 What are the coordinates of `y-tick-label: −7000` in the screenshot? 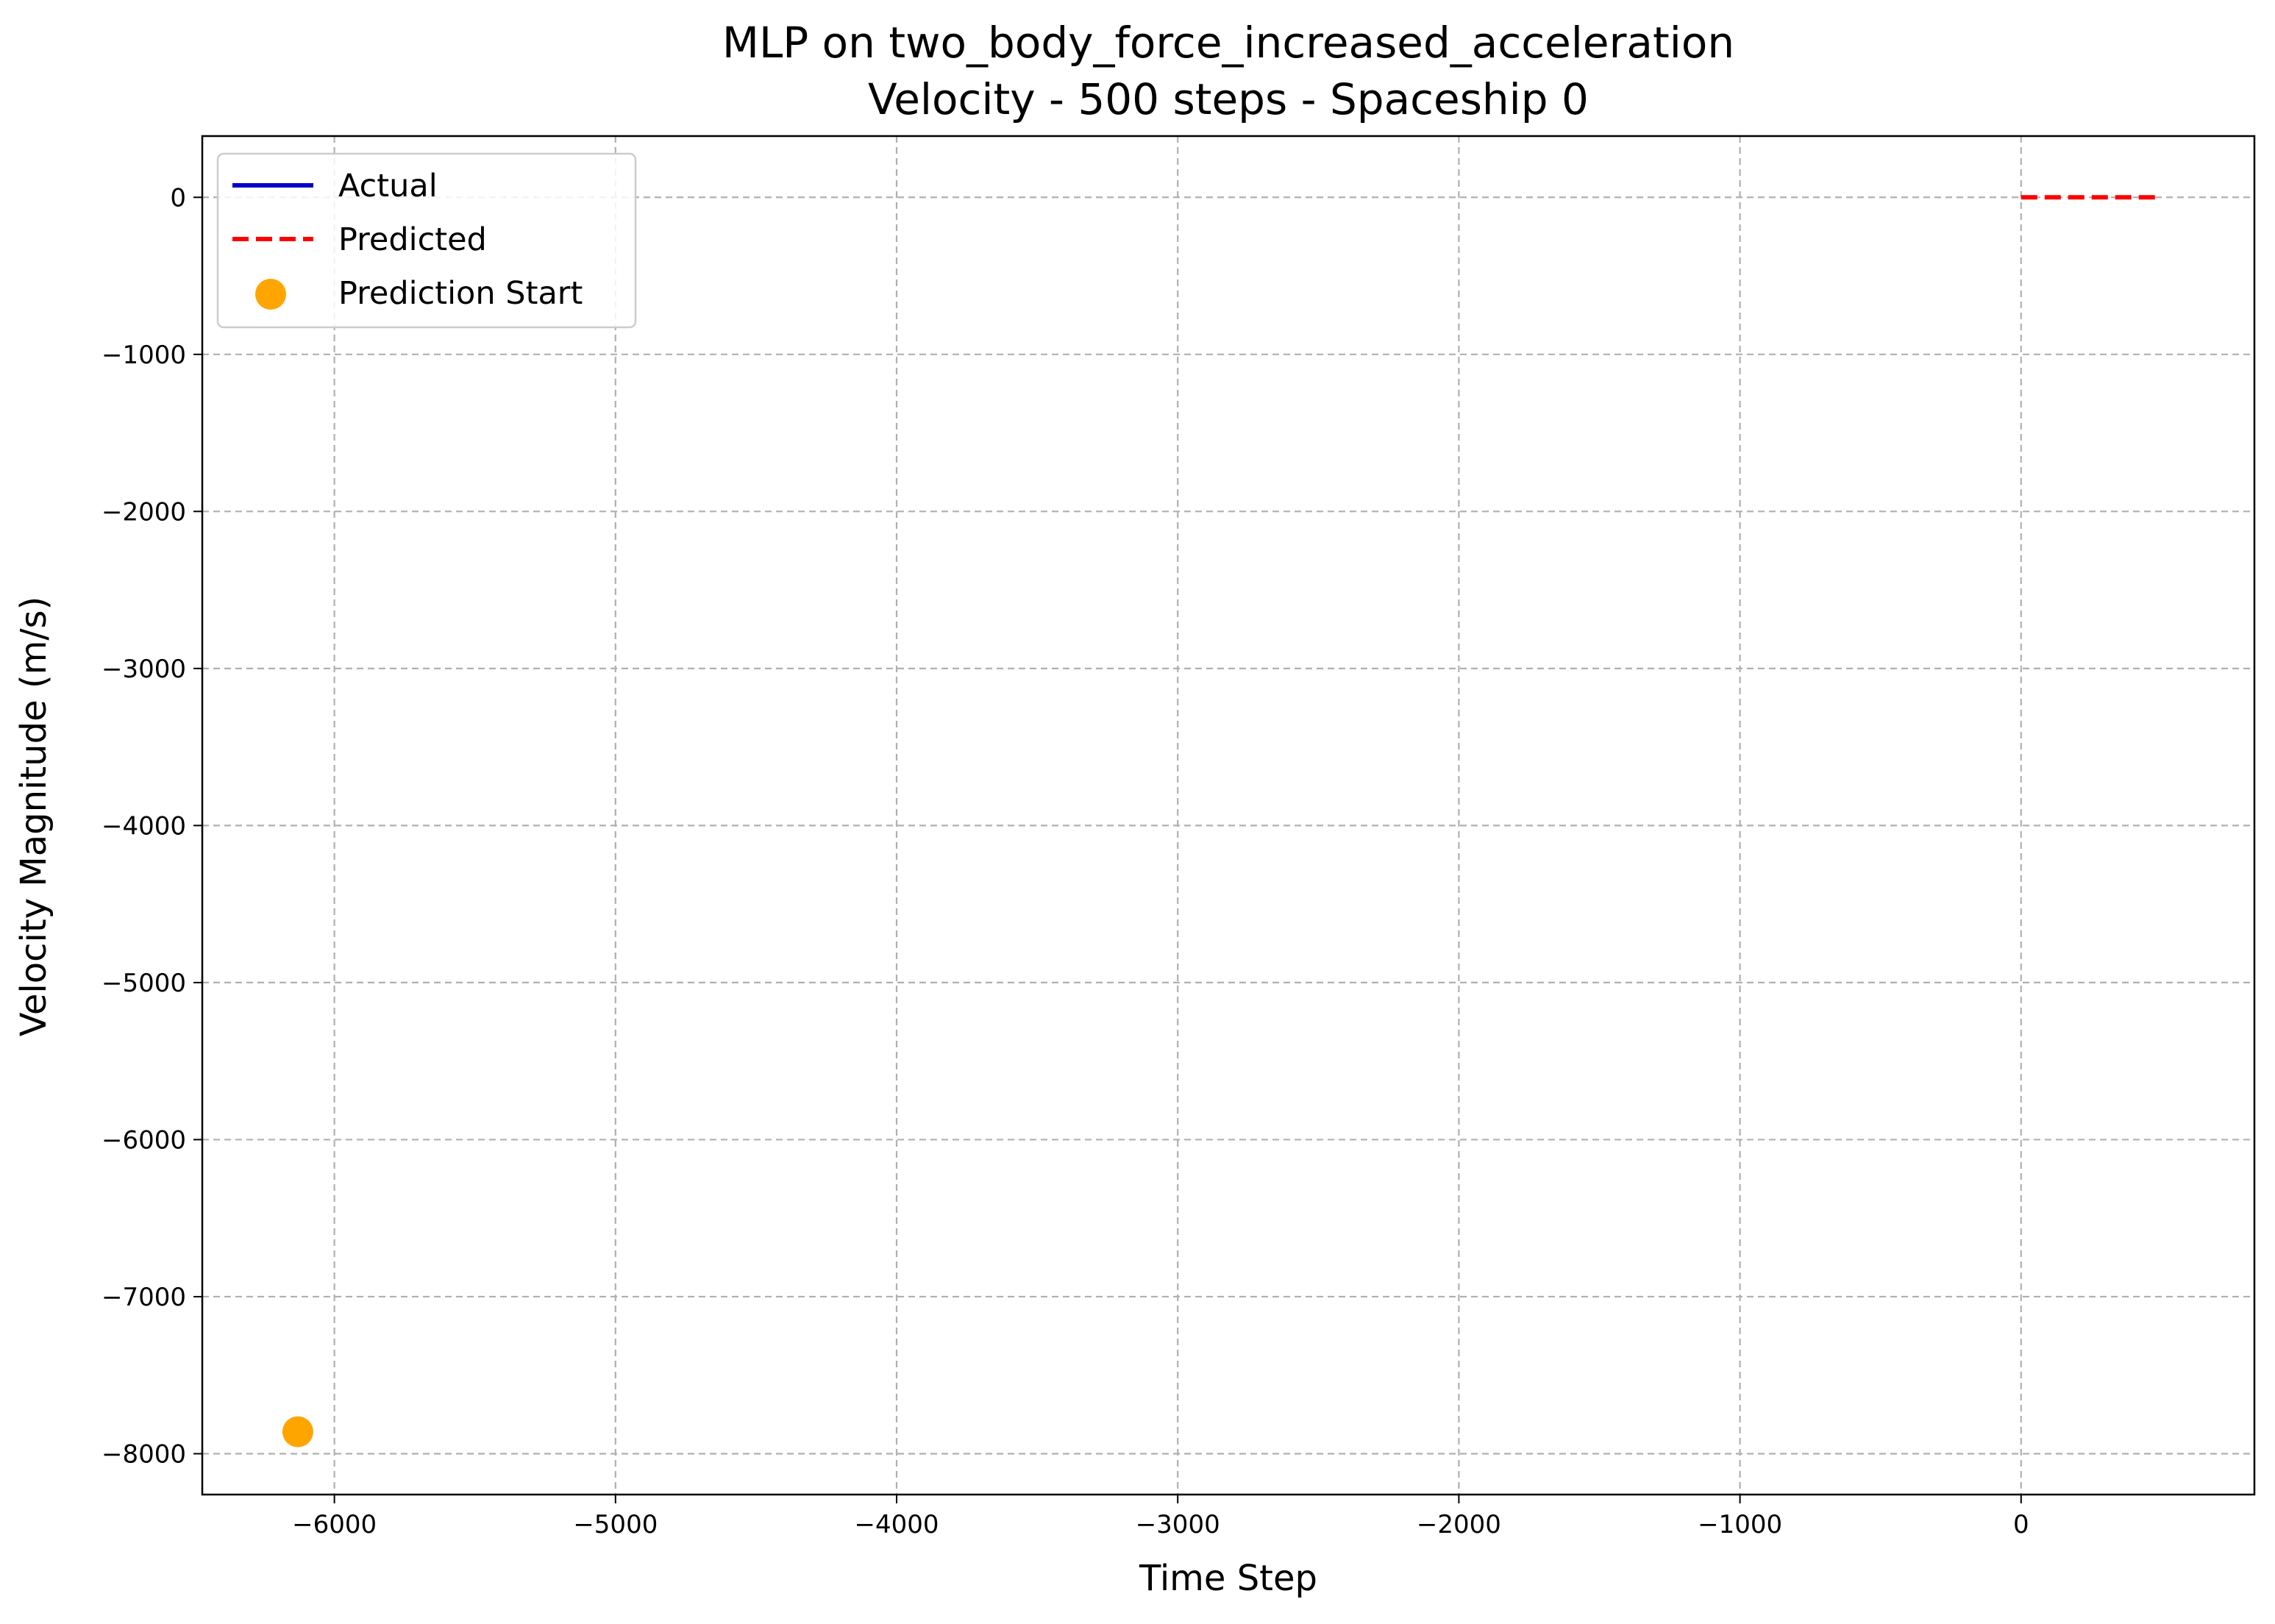 It's located at (144, 1297).